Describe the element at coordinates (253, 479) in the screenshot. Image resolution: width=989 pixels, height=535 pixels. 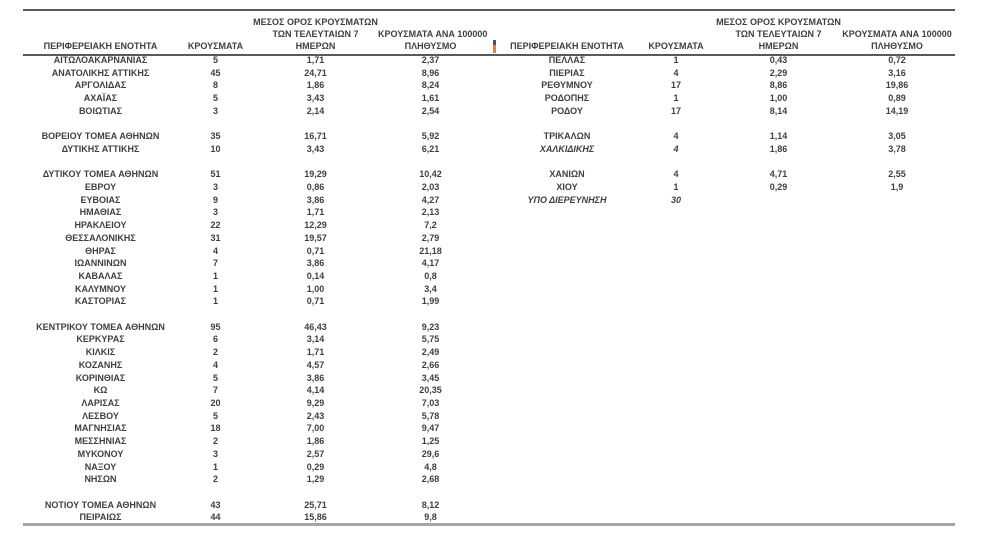
I see `table-row: ΝΗΣΩΝ 2 1,29 2,68` at that location.